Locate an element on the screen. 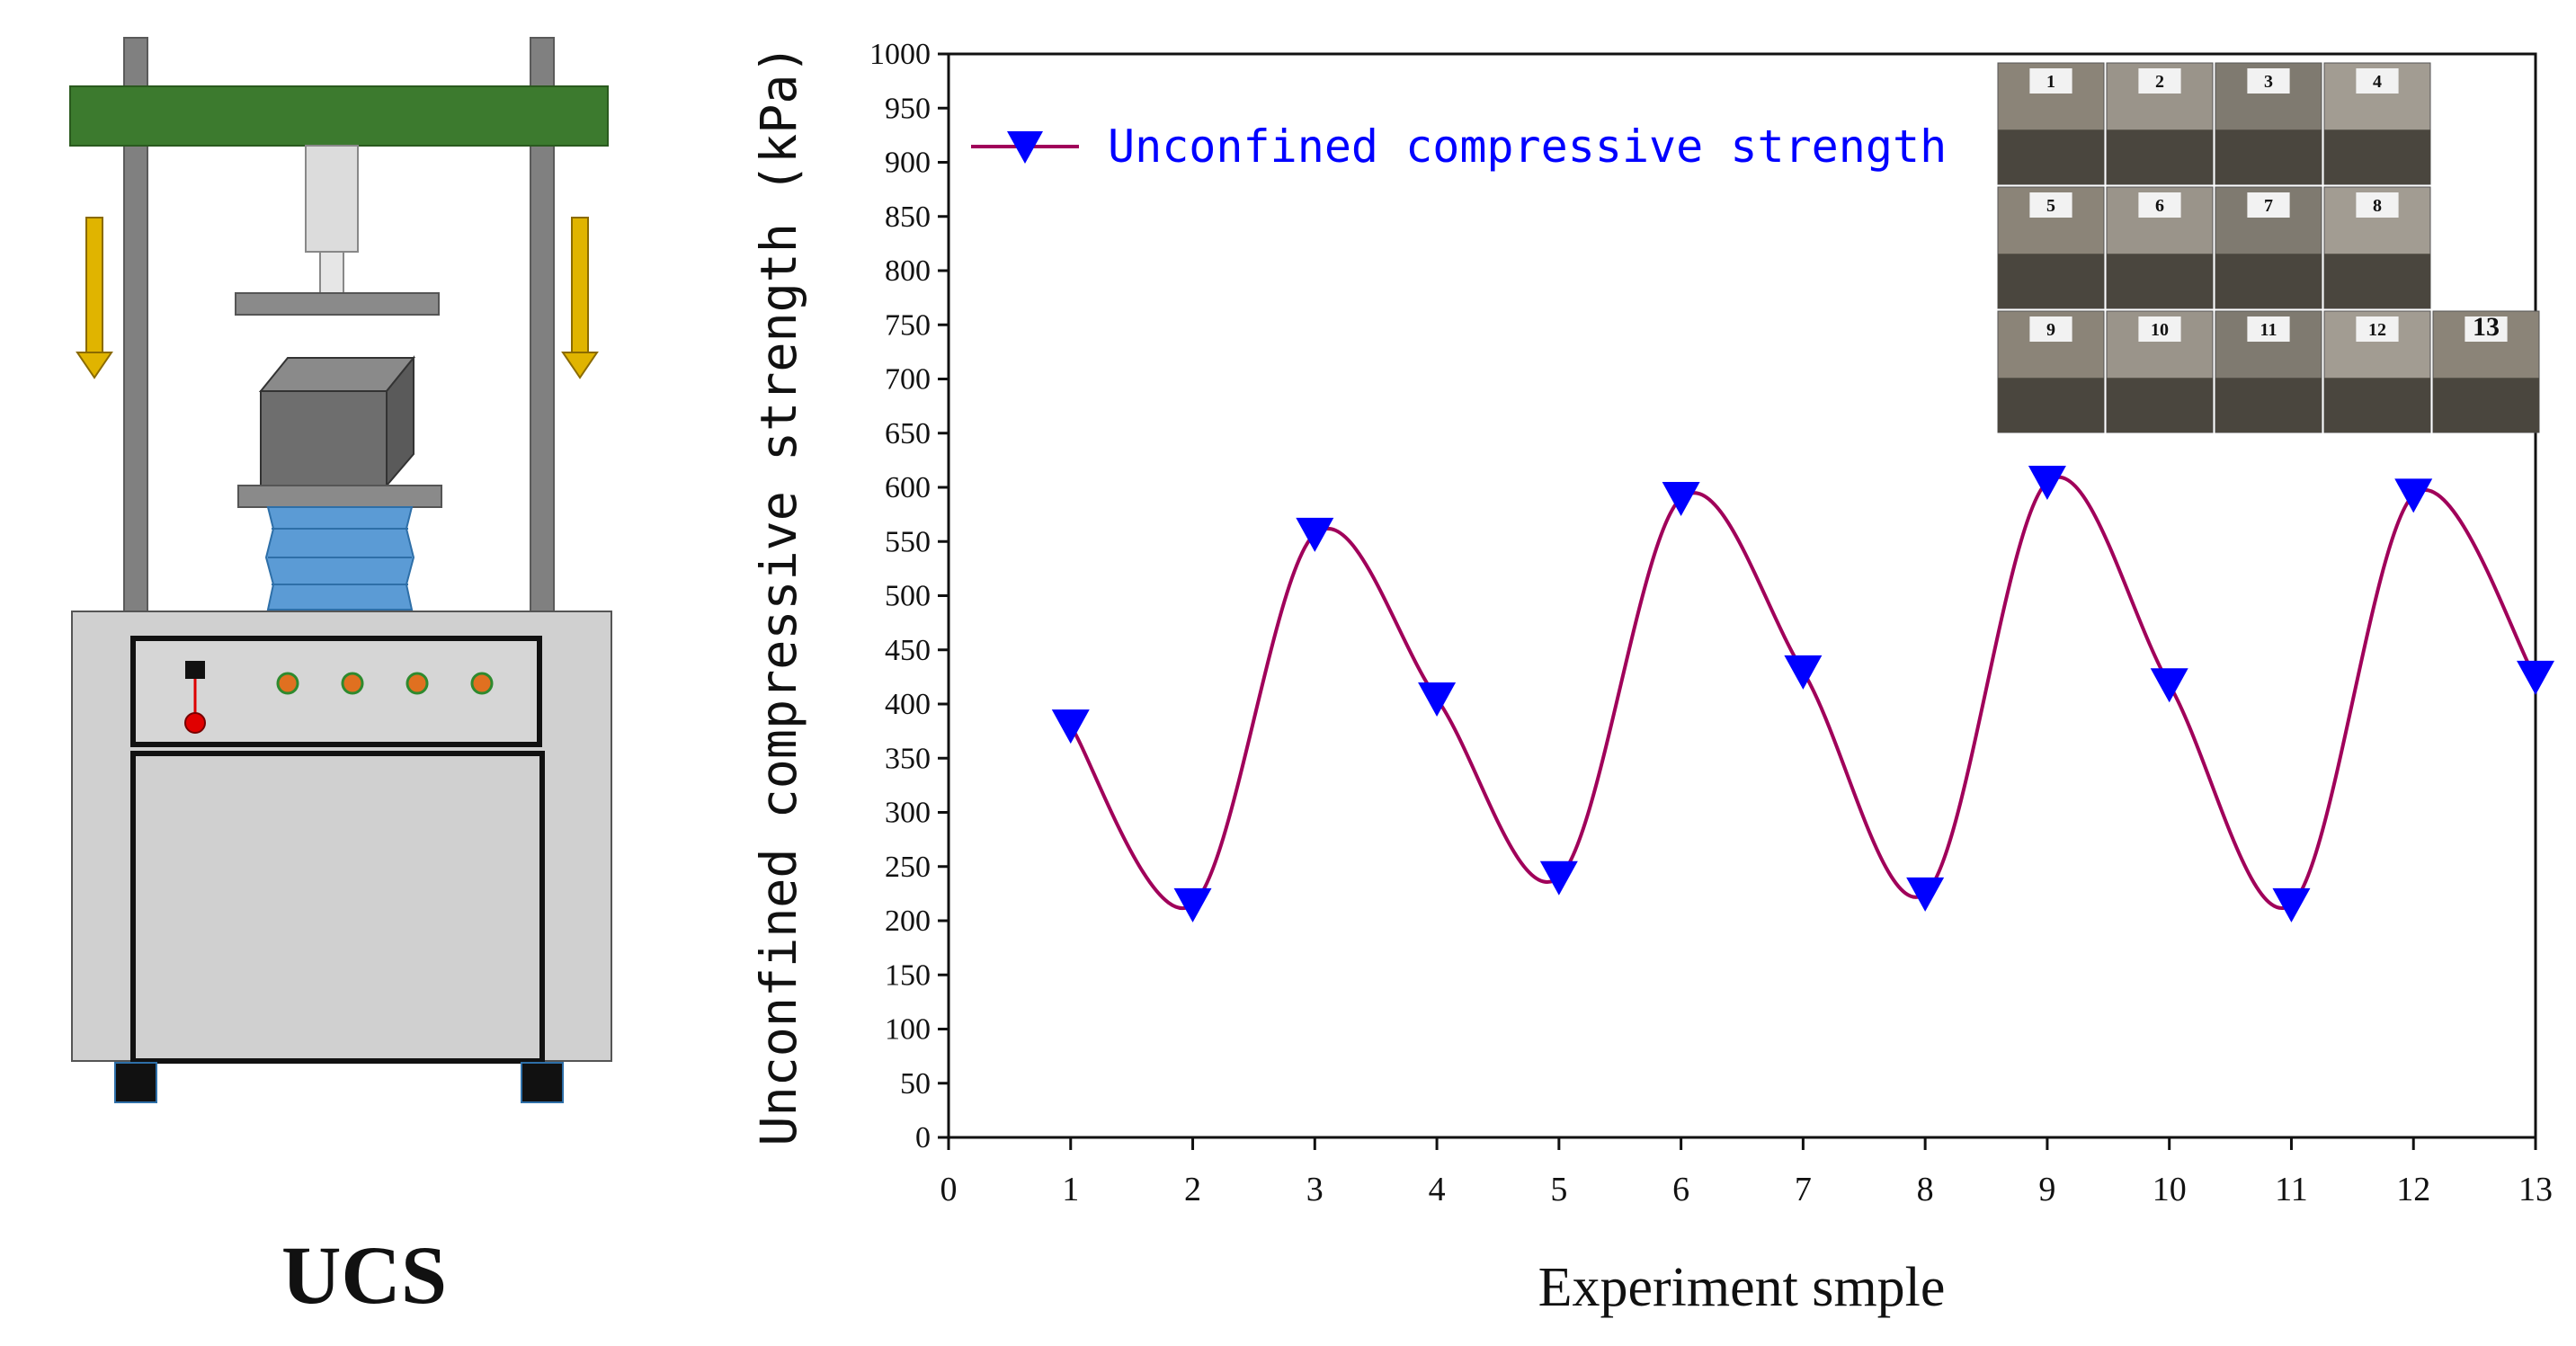 The height and width of the screenshot is (1346, 2576). switch-icon is located at coordinates (195, 670).